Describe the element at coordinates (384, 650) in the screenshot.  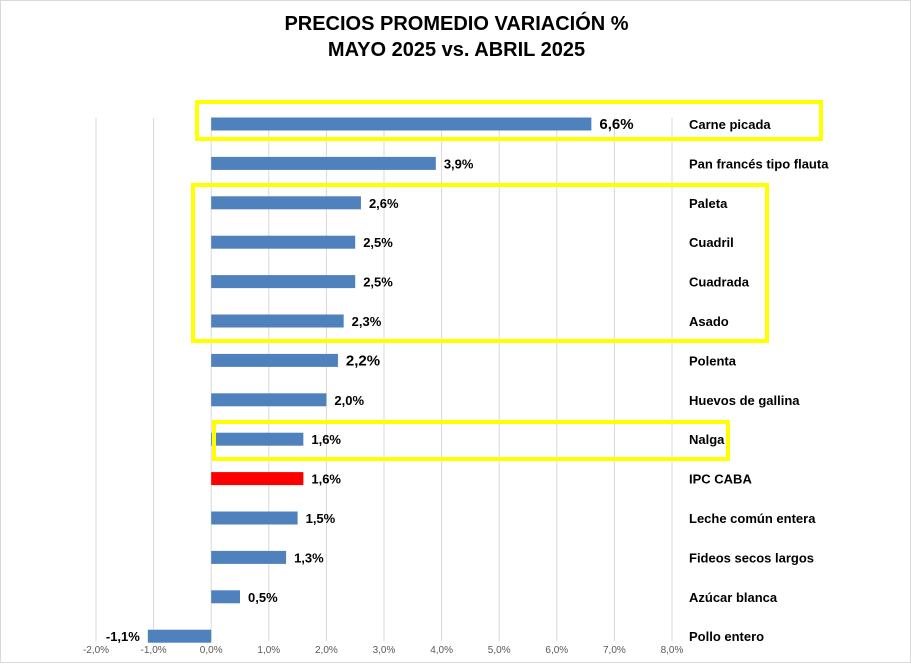
I see `x-tick-label: 3,0%` at that location.